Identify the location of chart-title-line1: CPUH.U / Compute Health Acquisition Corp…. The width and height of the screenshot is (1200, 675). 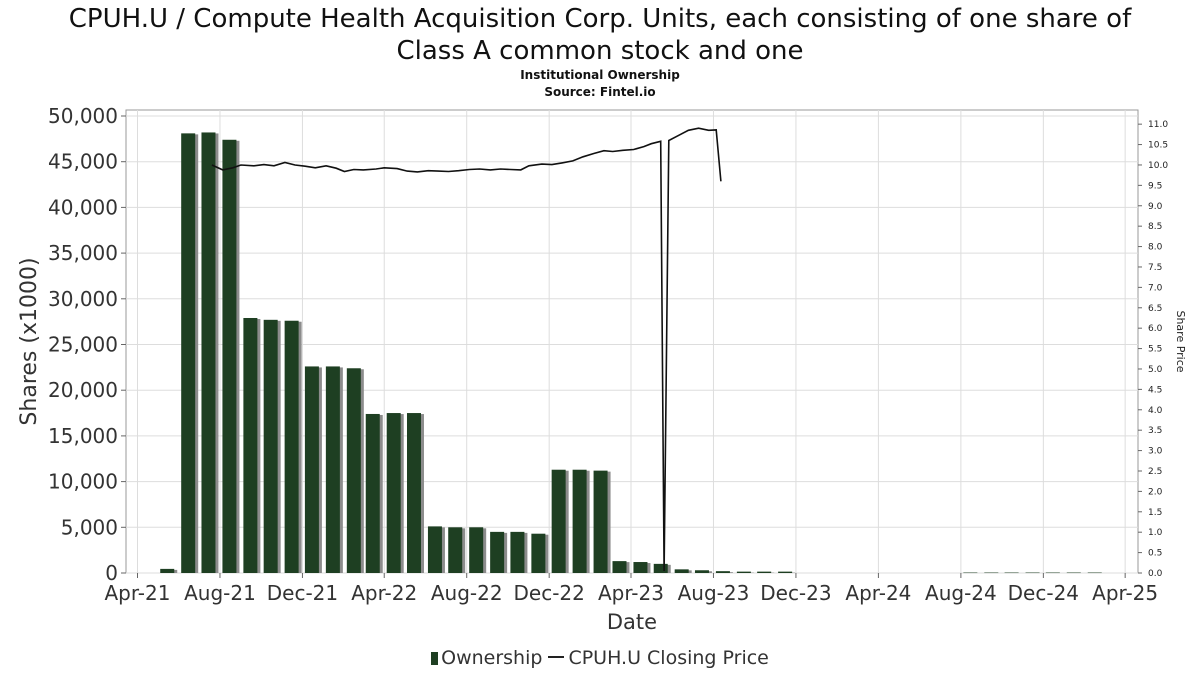
(600, 19).